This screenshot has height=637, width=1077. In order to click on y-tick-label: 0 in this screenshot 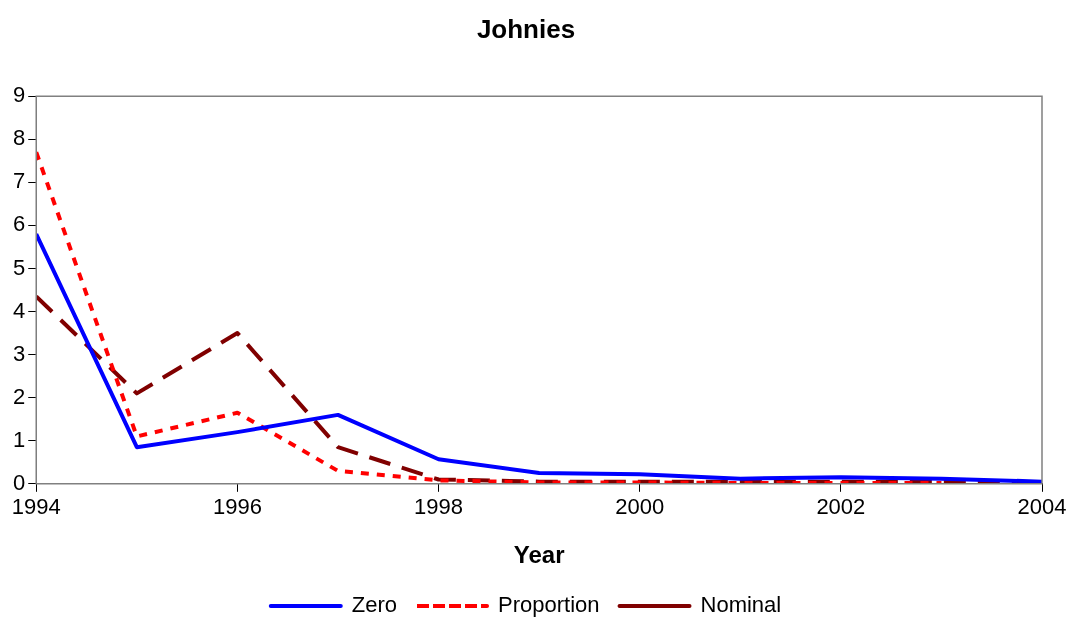, I will do `click(19, 482)`.